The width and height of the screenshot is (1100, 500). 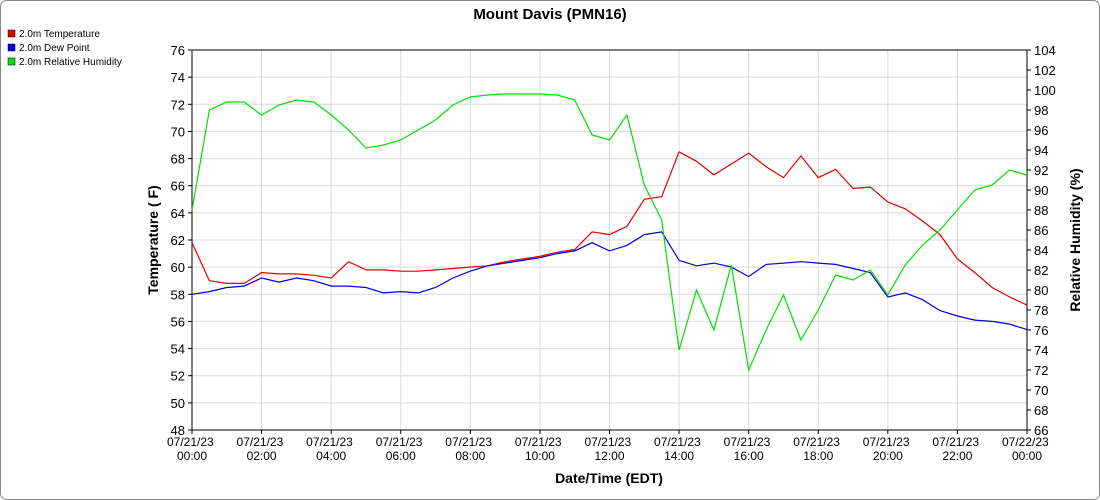 What do you see at coordinates (1041, 190) in the screenshot?
I see `y2-tick-label: 90` at bounding box center [1041, 190].